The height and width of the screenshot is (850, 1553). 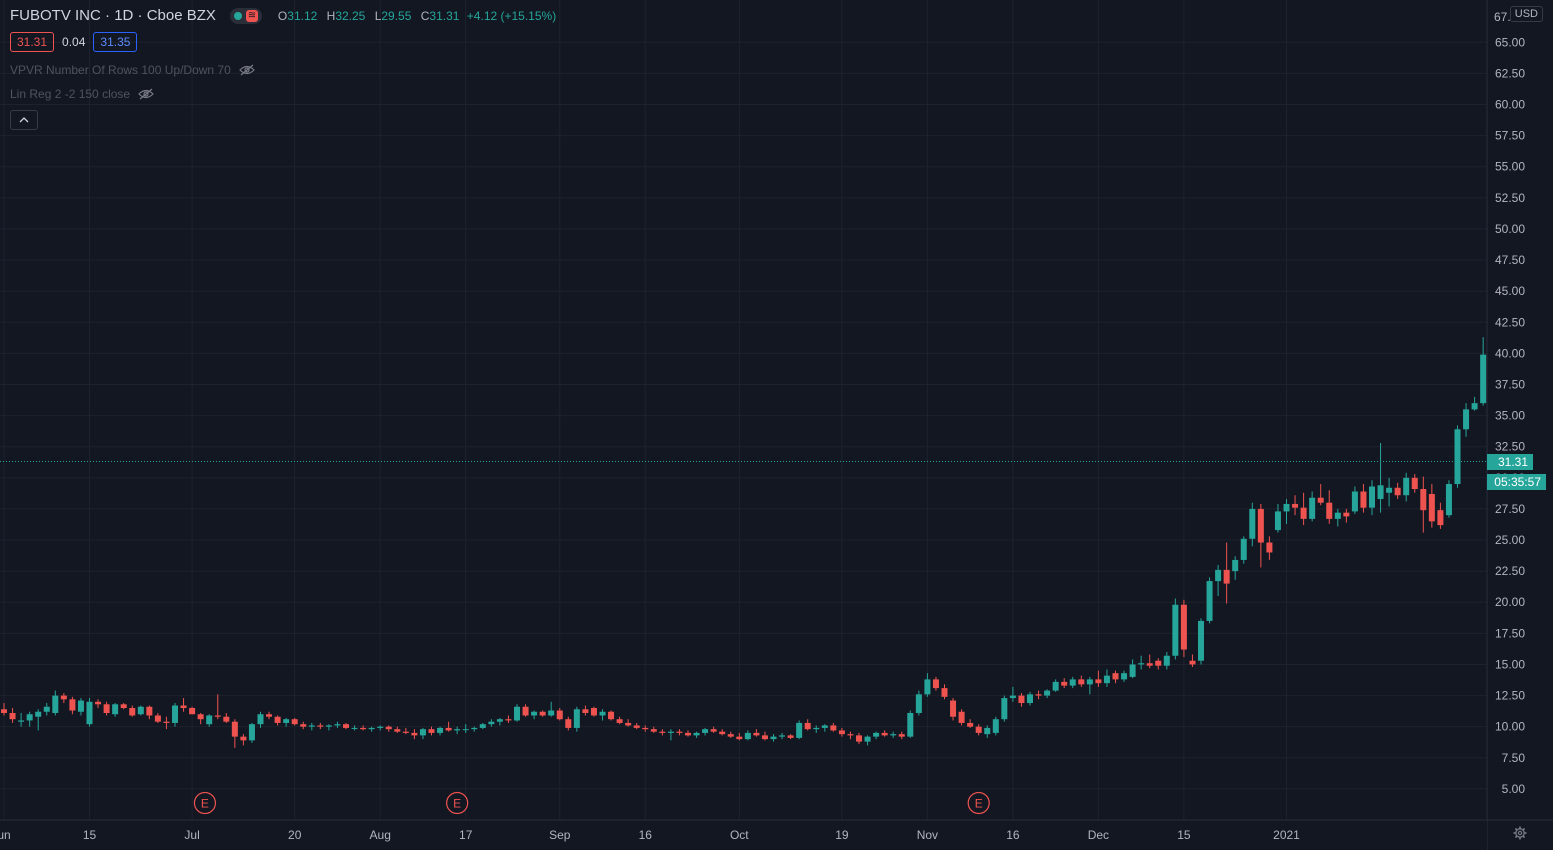 What do you see at coordinates (82, 94) in the screenshot?
I see `indicator-linreg: Lin Reg 2 -2 150 close` at bounding box center [82, 94].